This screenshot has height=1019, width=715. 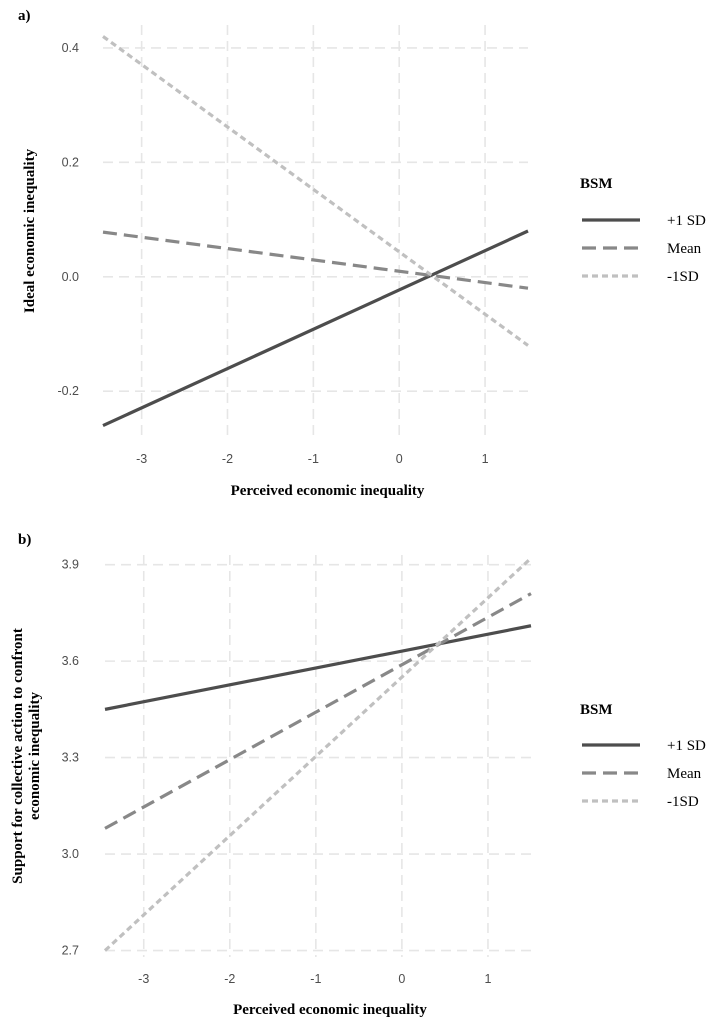 I want to click on chart-a-x-tick-label: 0, so click(x=399, y=459).